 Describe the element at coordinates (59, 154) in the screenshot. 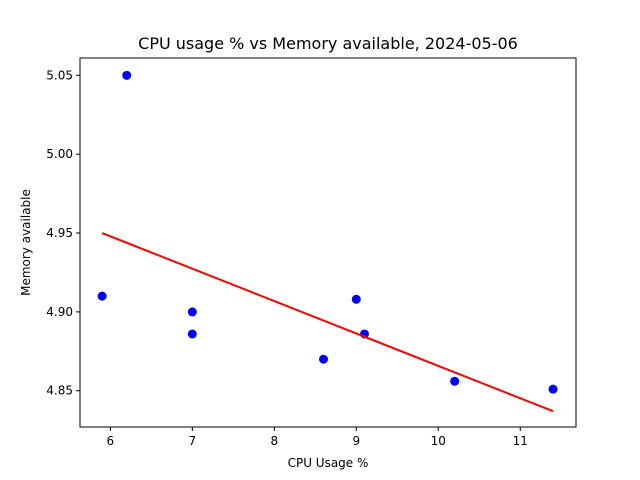

I see `y-tick-label-3: 5.00` at that location.